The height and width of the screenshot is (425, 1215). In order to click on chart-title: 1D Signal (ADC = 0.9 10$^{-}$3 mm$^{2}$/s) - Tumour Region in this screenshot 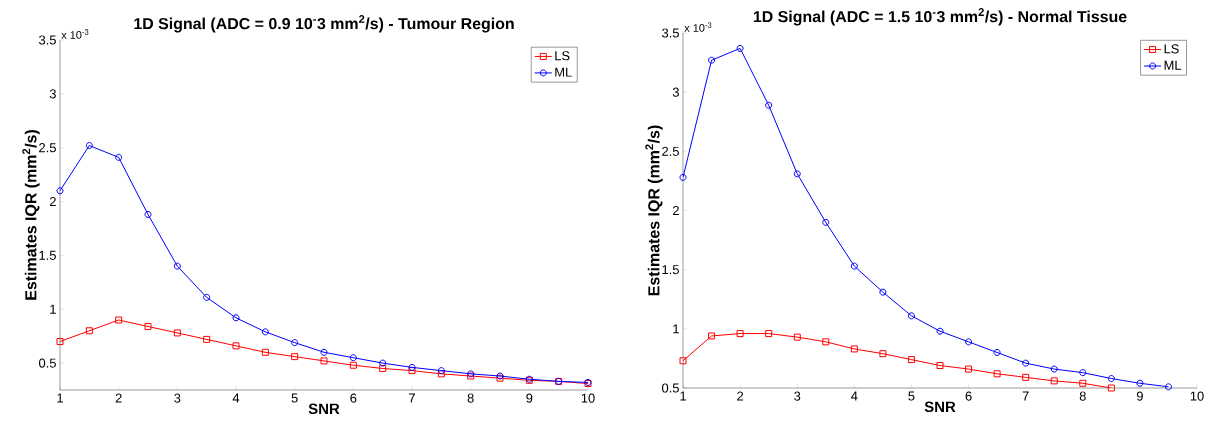, I will do `click(324, 24)`.